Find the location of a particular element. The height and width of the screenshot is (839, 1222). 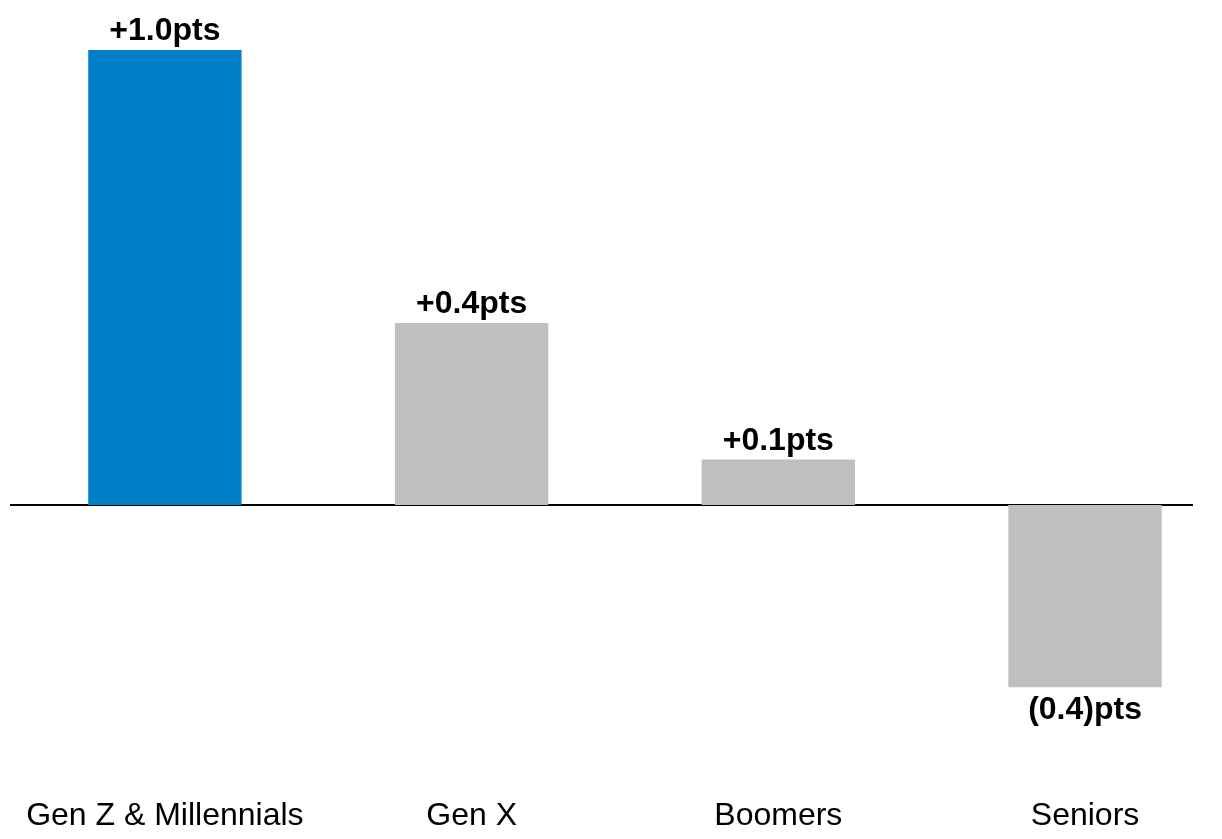

data-label: (0.4)pts is located at coordinates (1085, 708).